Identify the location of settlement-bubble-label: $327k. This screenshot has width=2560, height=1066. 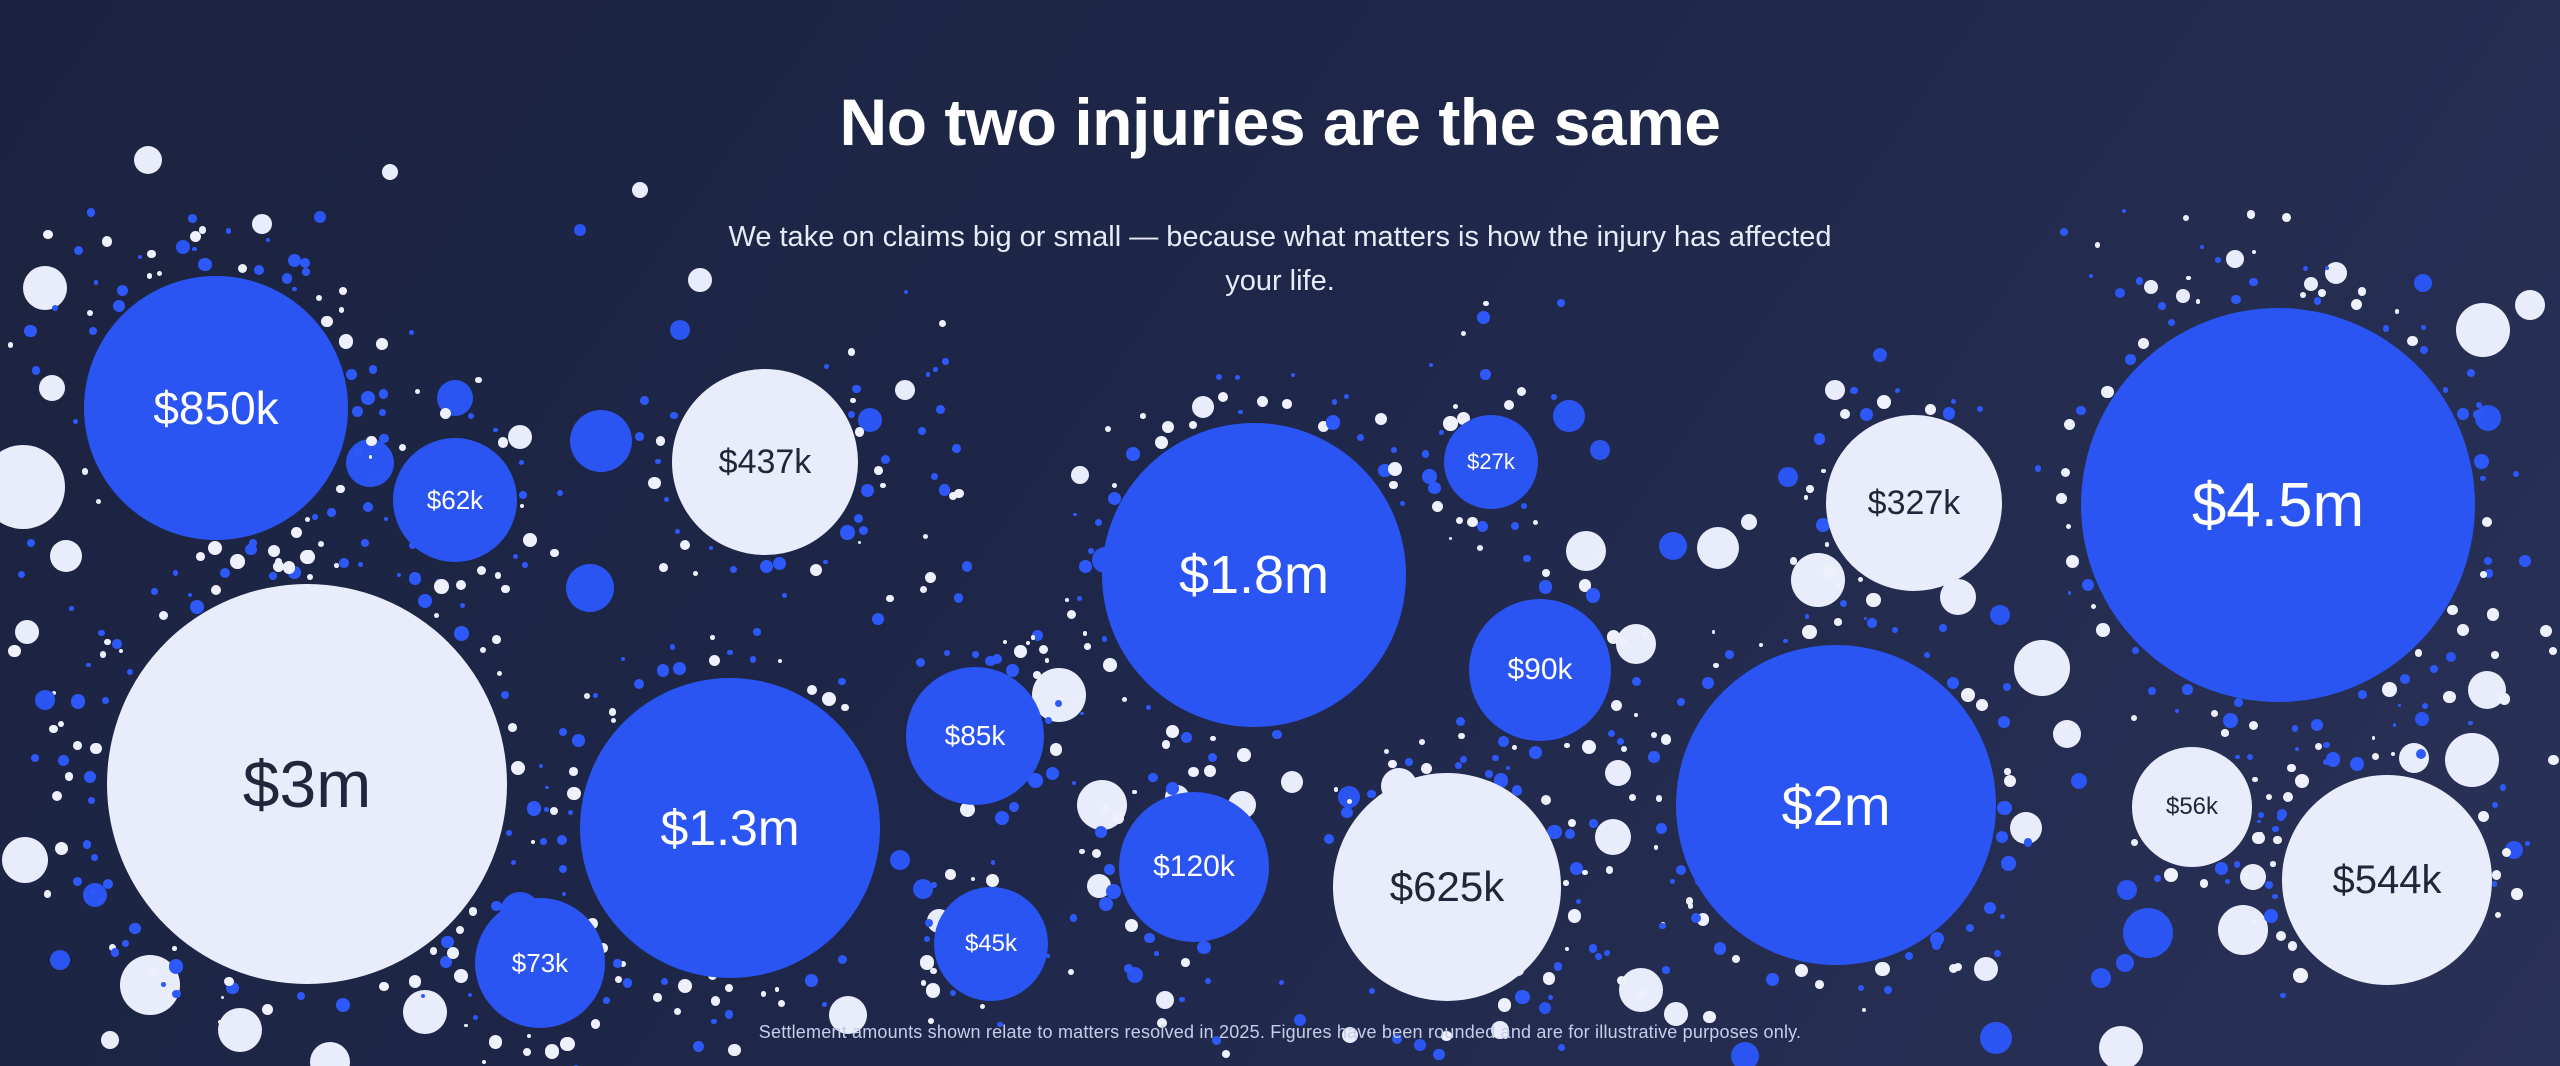
(1914, 502).